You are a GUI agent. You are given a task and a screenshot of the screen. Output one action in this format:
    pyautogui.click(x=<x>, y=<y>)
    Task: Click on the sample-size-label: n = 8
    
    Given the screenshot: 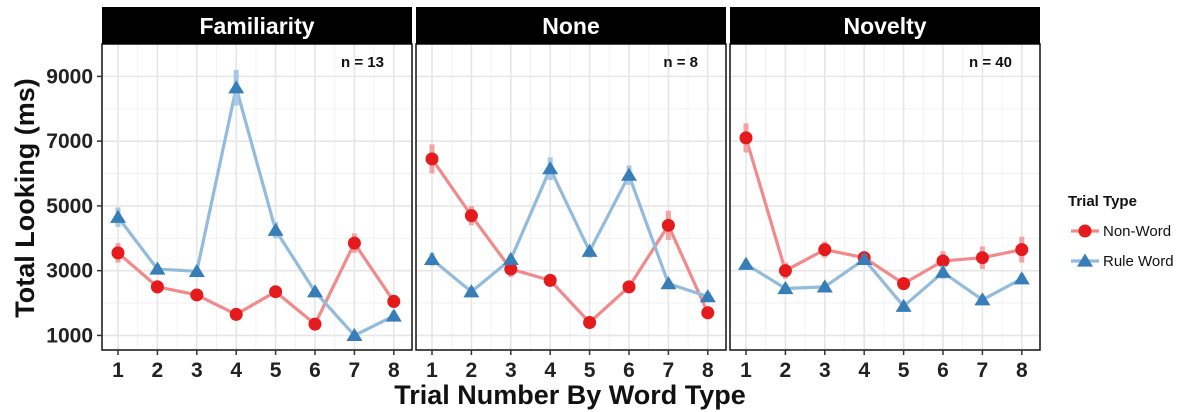 What is the action you would take?
    pyautogui.click(x=680, y=62)
    